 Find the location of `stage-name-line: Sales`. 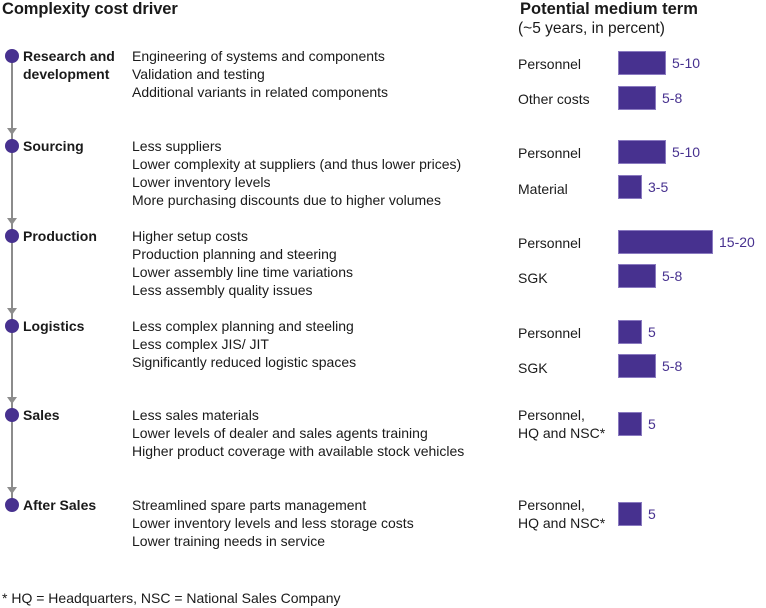

stage-name-line: Sales is located at coordinates (41, 415).